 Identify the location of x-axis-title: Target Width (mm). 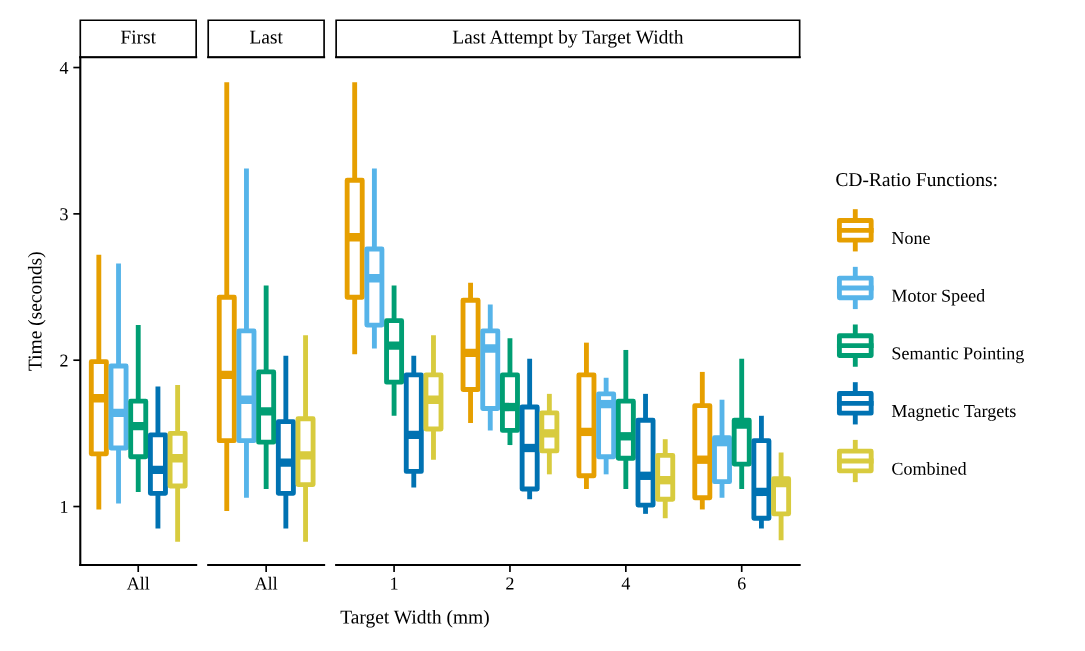
(414, 618).